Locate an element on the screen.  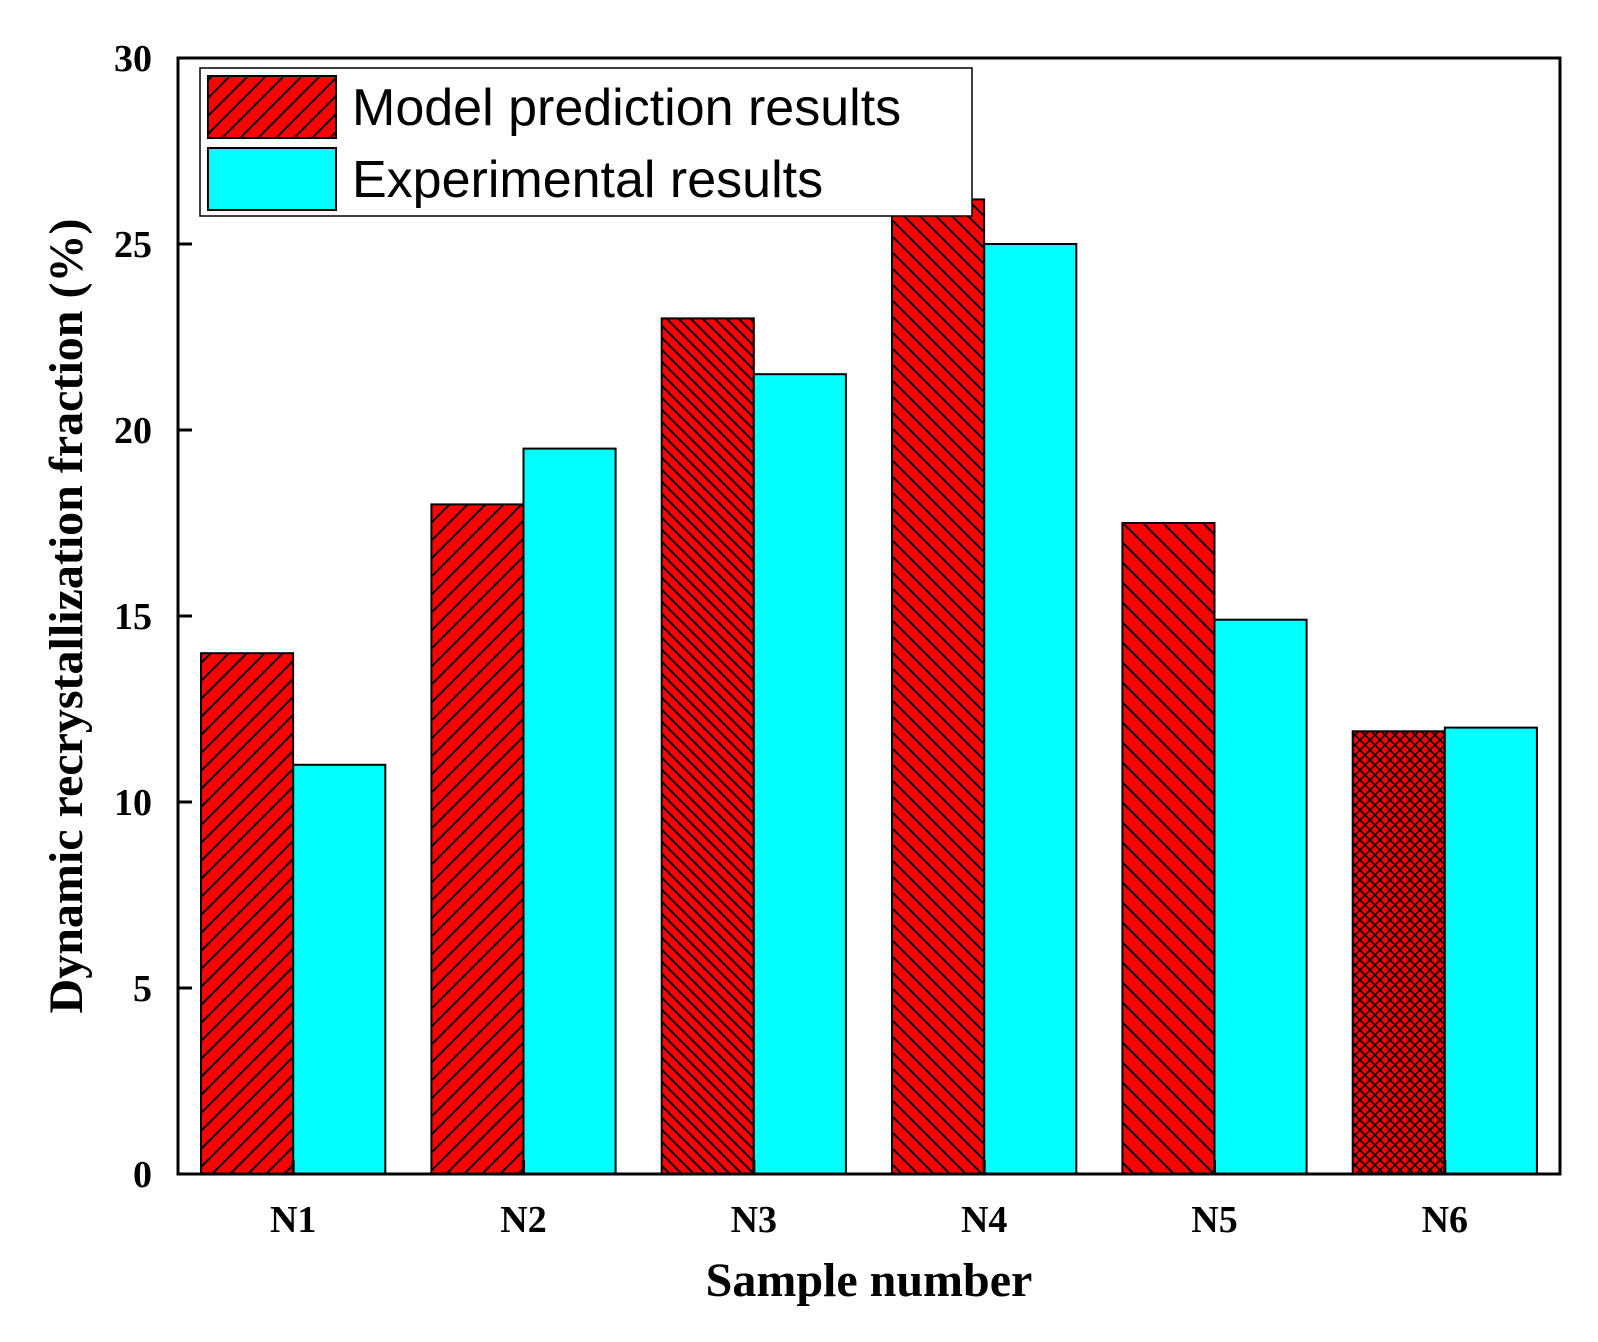
y-tick-label: 5 is located at coordinates (142, 989).